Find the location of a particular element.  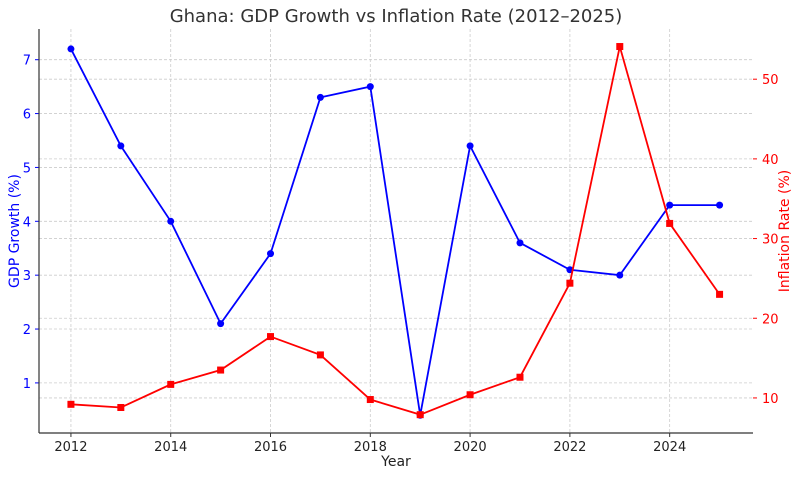

right-tick-label: 50 is located at coordinates (770, 80).